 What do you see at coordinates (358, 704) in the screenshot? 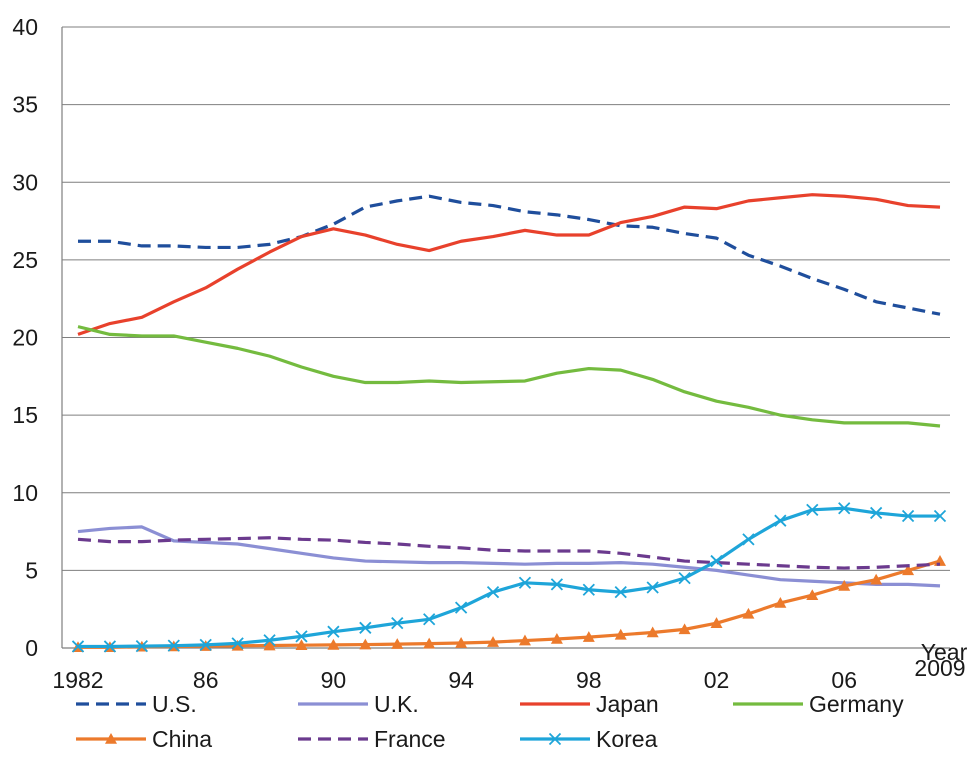
I see `legend-item-uk: U.K.` at bounding box center [358, 704].